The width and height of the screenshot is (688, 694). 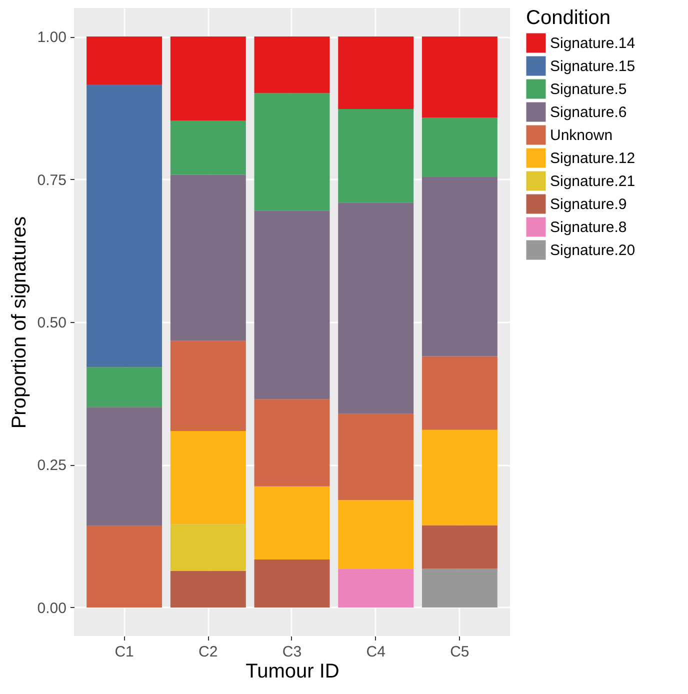 I want to click on legend-label: Signature.20, so click(x=593, y=250).